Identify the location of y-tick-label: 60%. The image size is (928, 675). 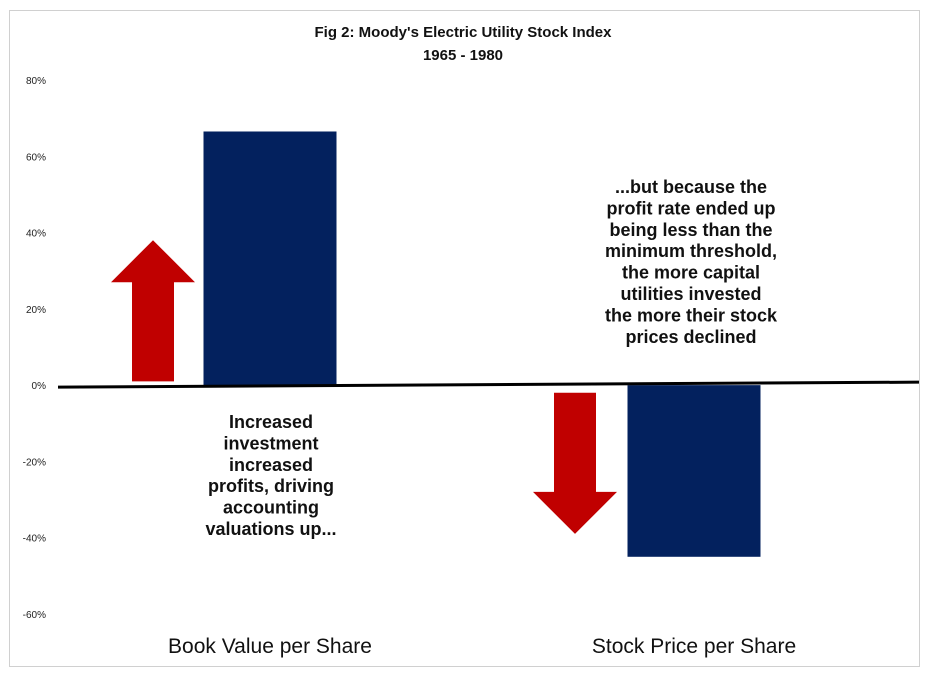
(36, 157).